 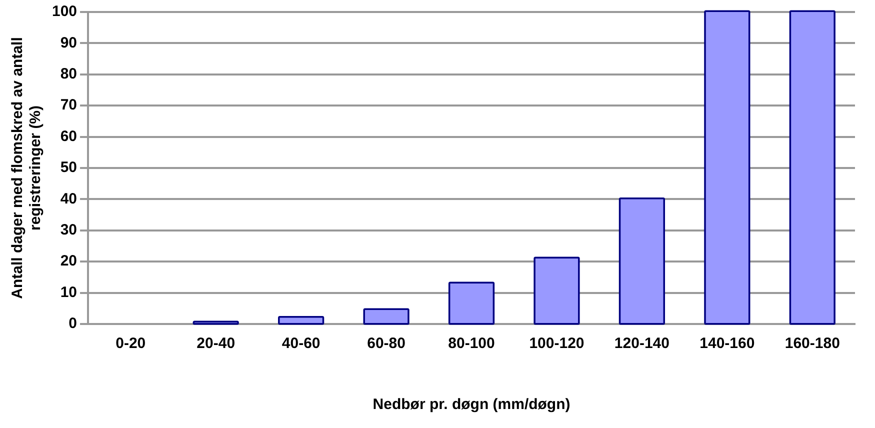 What do you see at coordinates (471, 405) in the screenshot?
I see `x-axis-title: Nedbør pr. døgn (mm/døgn)` at bounding box center [471, 405].